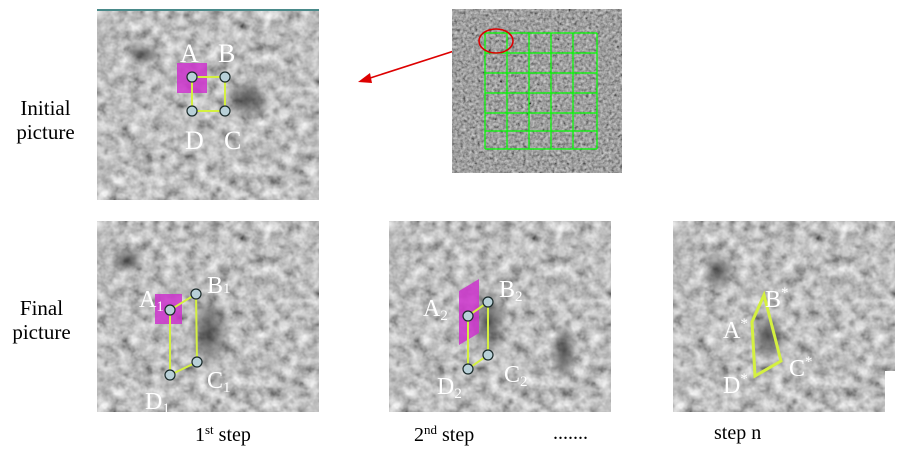  What do you see at coordinates (170, 310) in the screenshot?
I see `node-a1` at bounding box center [170, 310].